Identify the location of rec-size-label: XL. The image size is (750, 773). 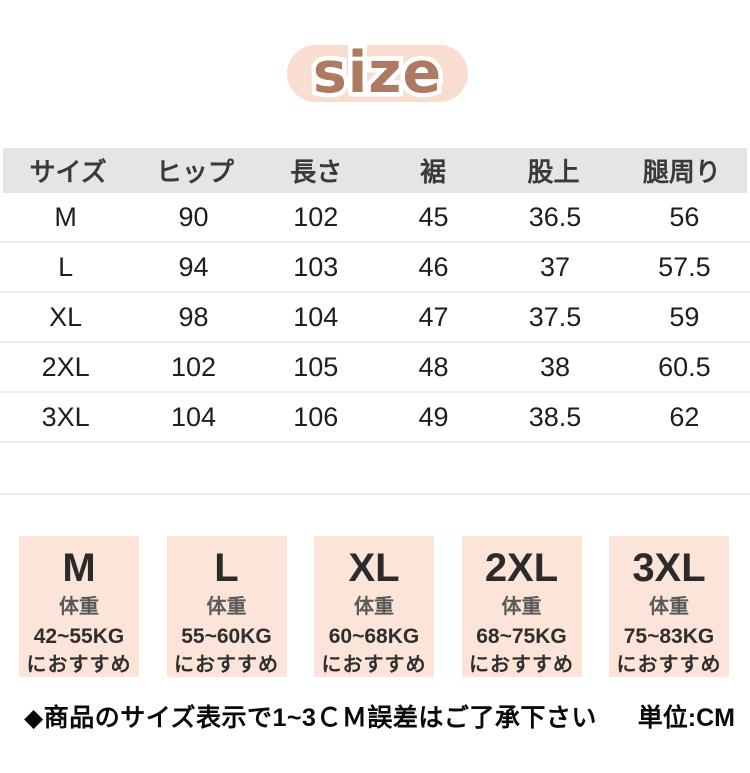
(374, 568).